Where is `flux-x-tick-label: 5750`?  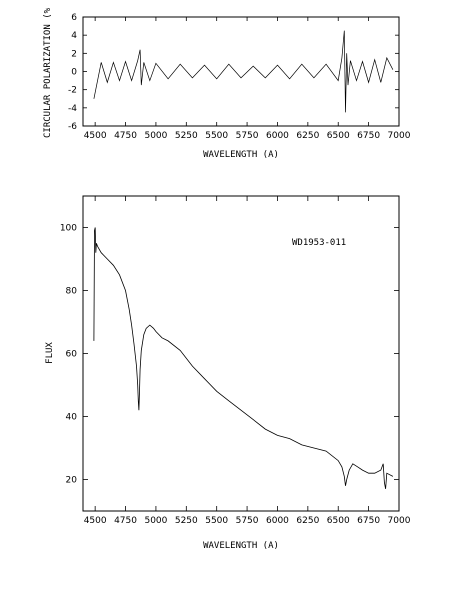 flux-x-tick-label: 5750 is located at coordinates (247, 521).